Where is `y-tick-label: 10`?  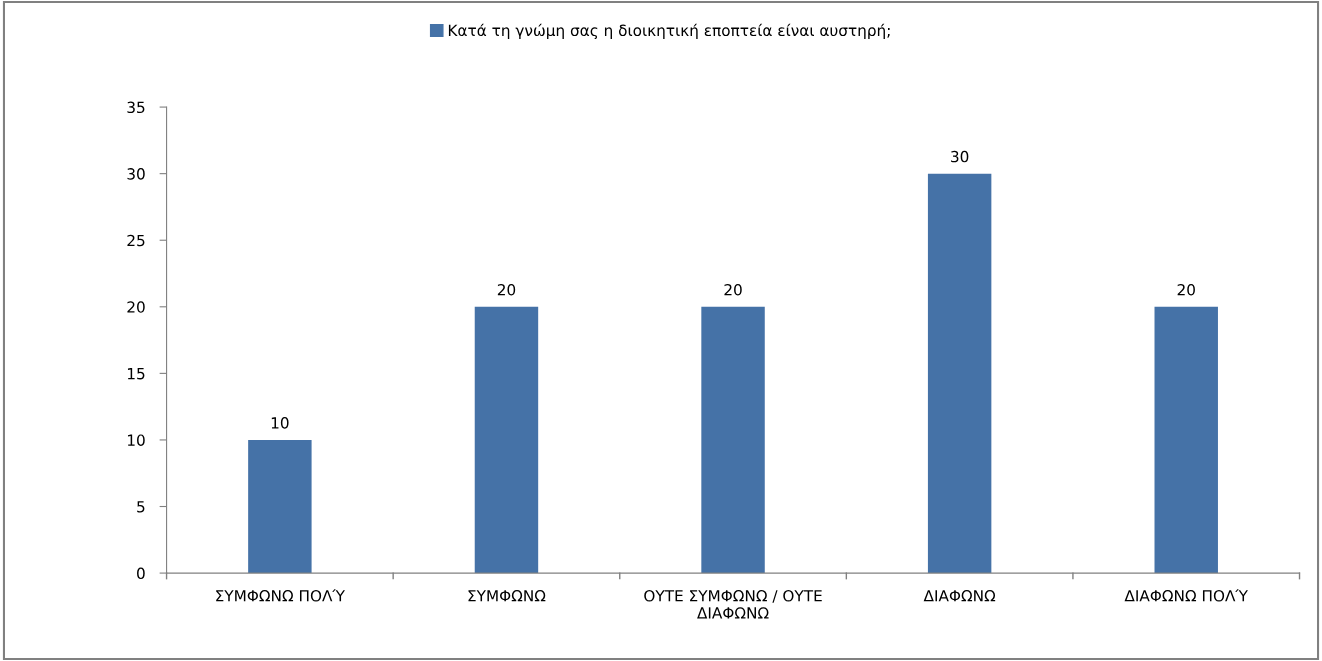 y-tick-label: 10 is located at coordinates (136, 440).